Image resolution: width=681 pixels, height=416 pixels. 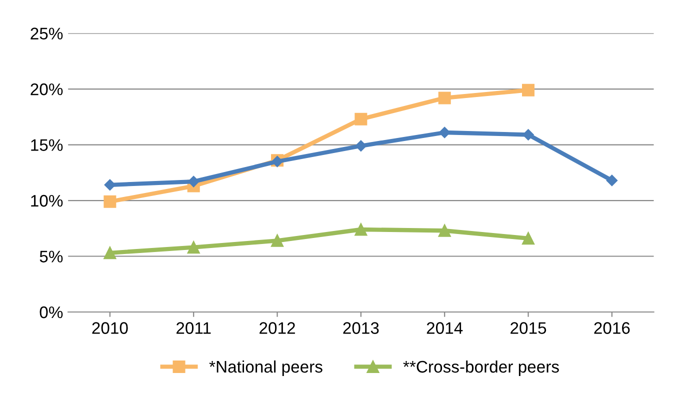 I want to click on y-tick-label: 25%, so click(x=46, y=34).